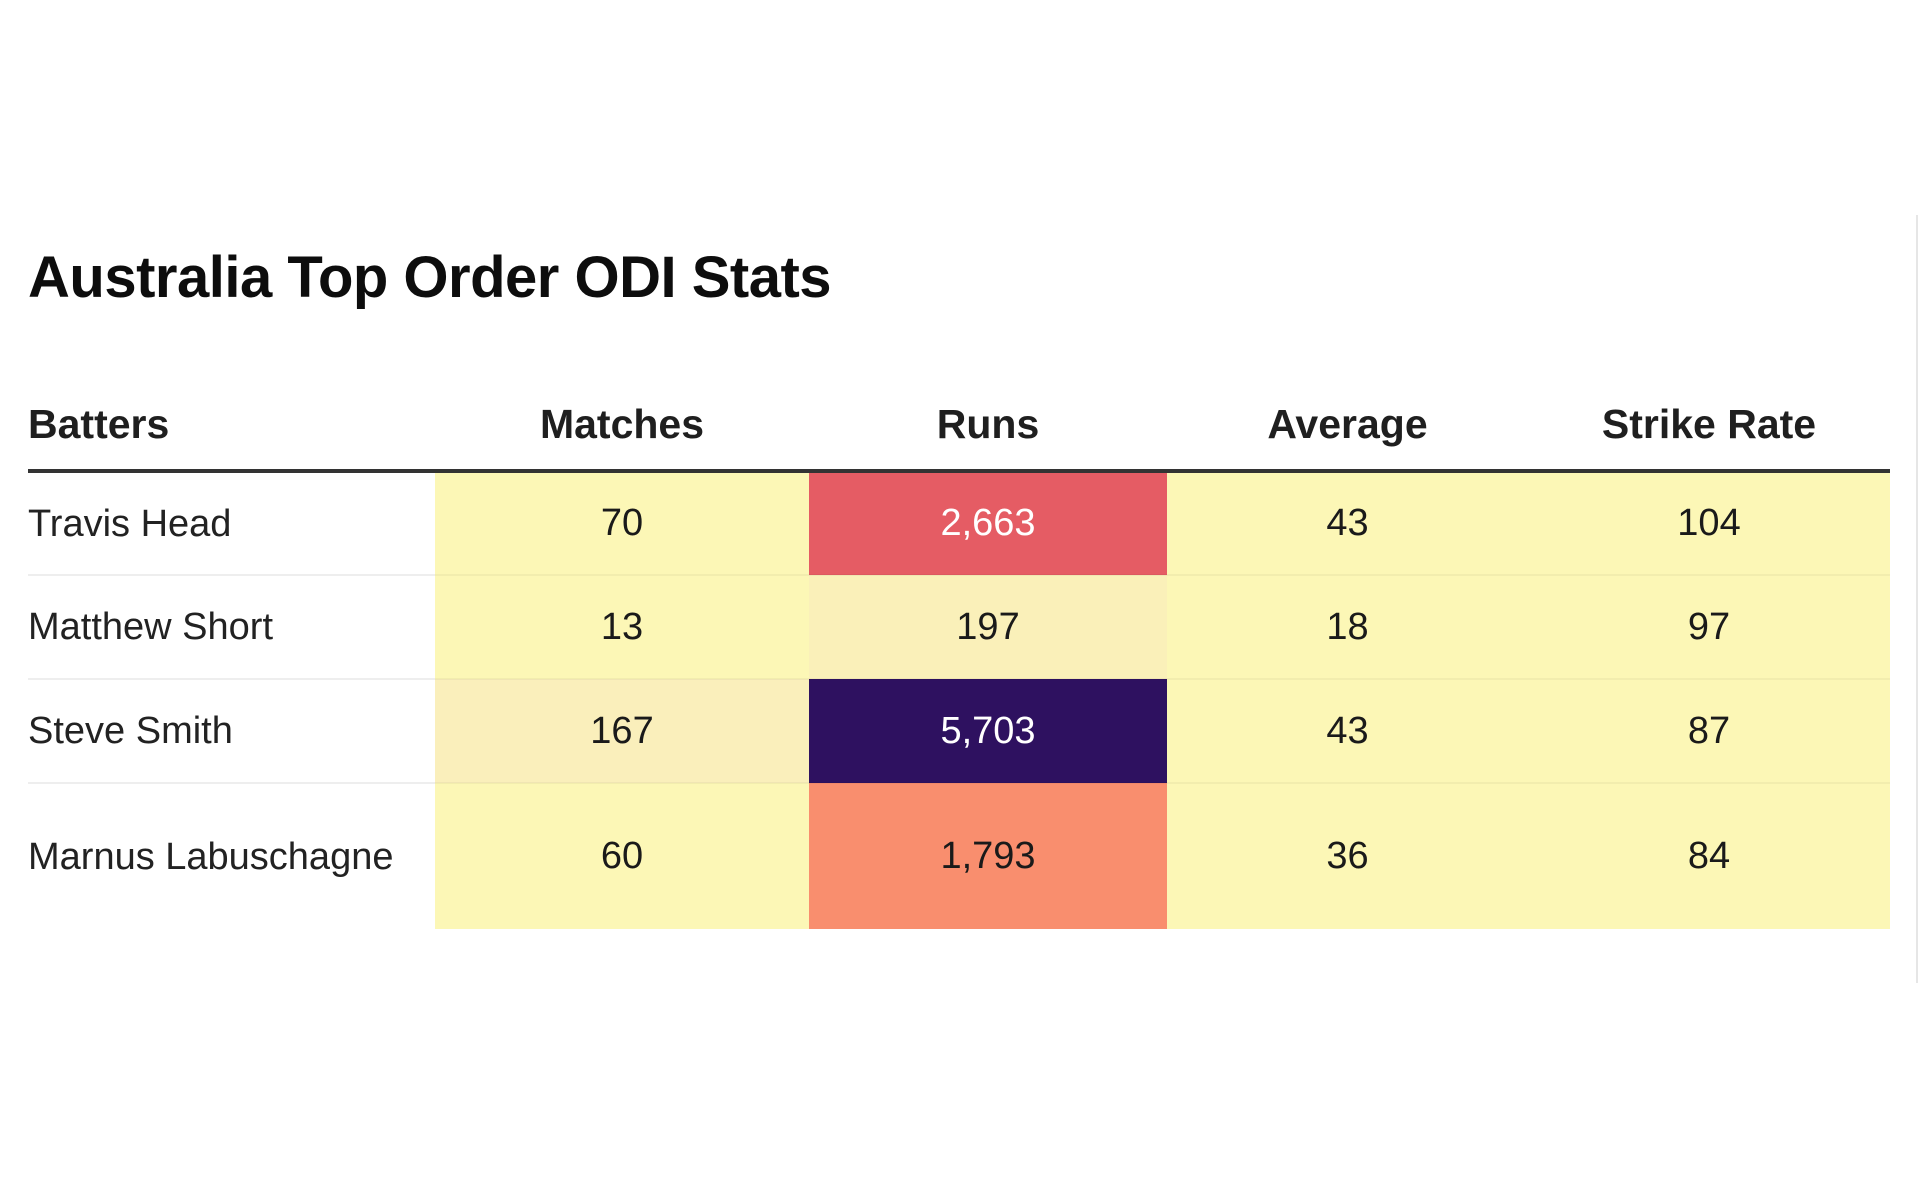 The width and height of the screenshot is (1920, 1200). What do you see at coordinates (1347, 426) in the screenshot?
I see `column-header-average: Average` at bounding box center [1347, 426].